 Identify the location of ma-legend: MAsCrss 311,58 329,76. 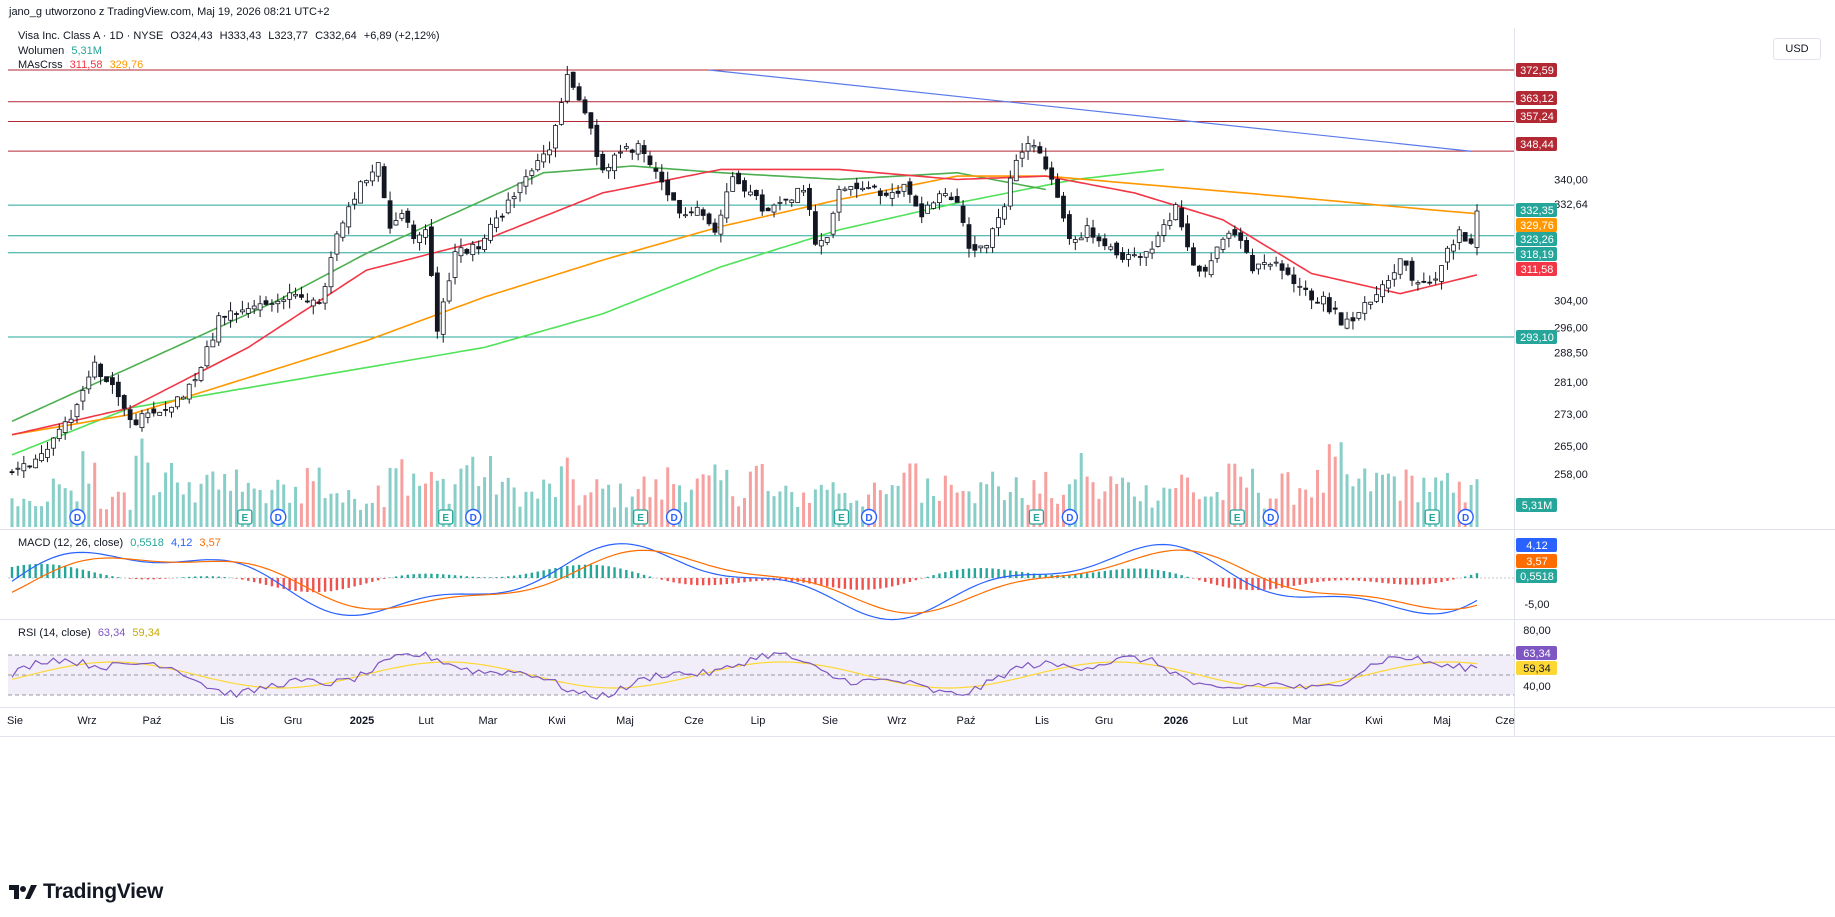
(80, 65).